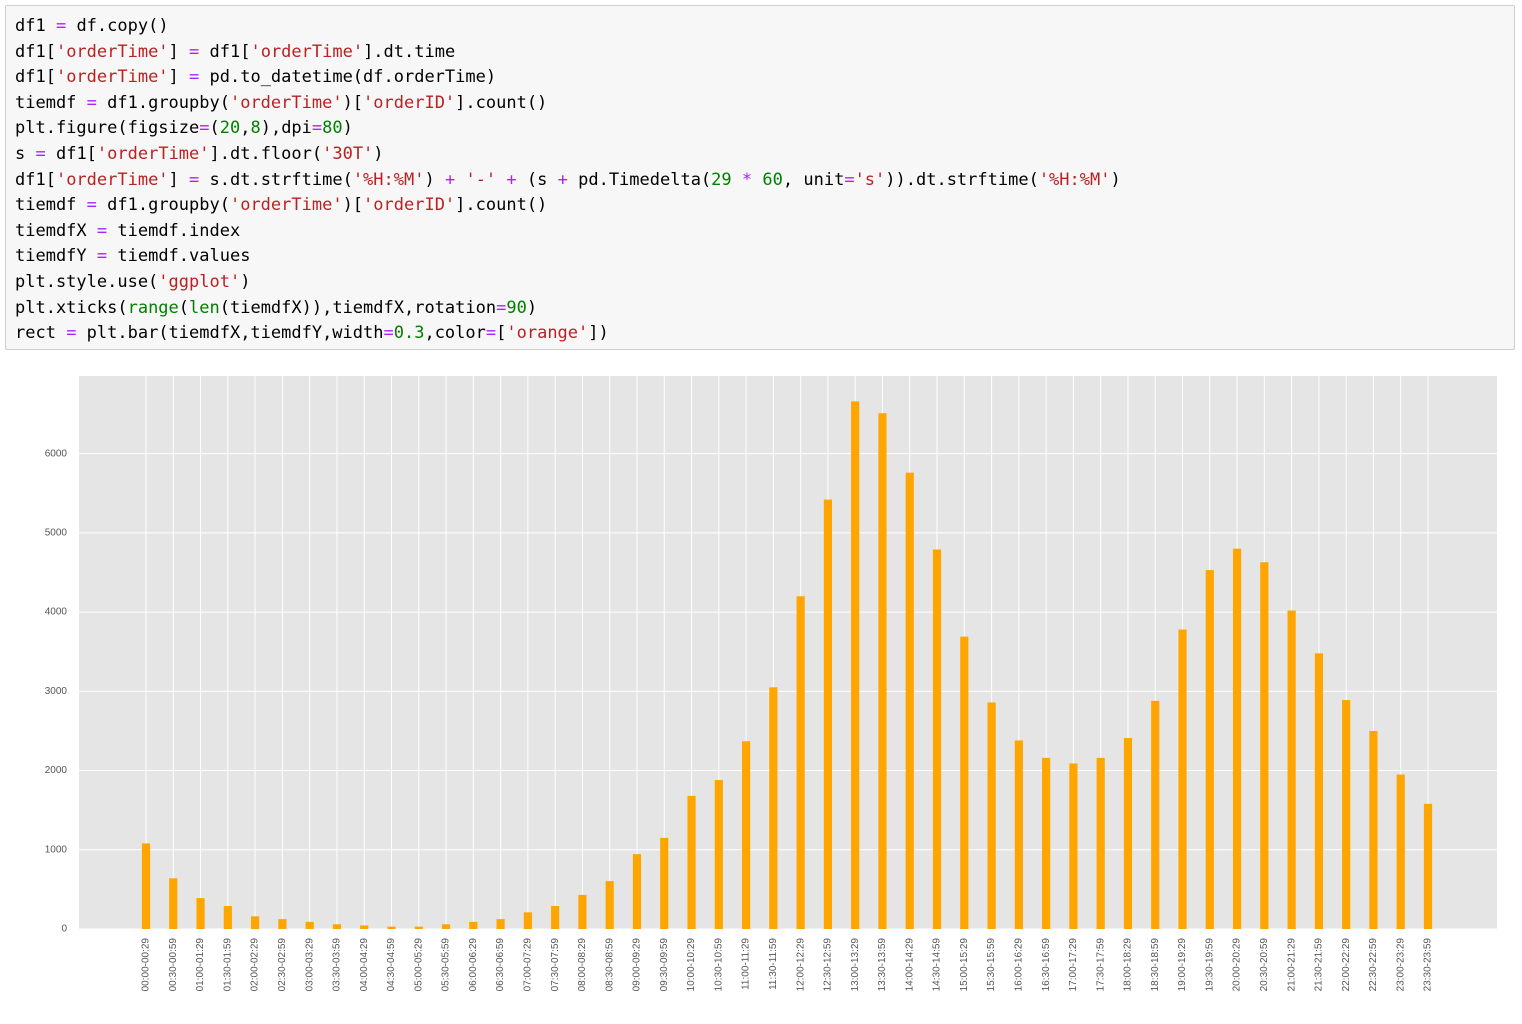  What do you see at coordinates (501, 333) in the screenshot?
I see `code-token: [` at bounding box center [501, 333].